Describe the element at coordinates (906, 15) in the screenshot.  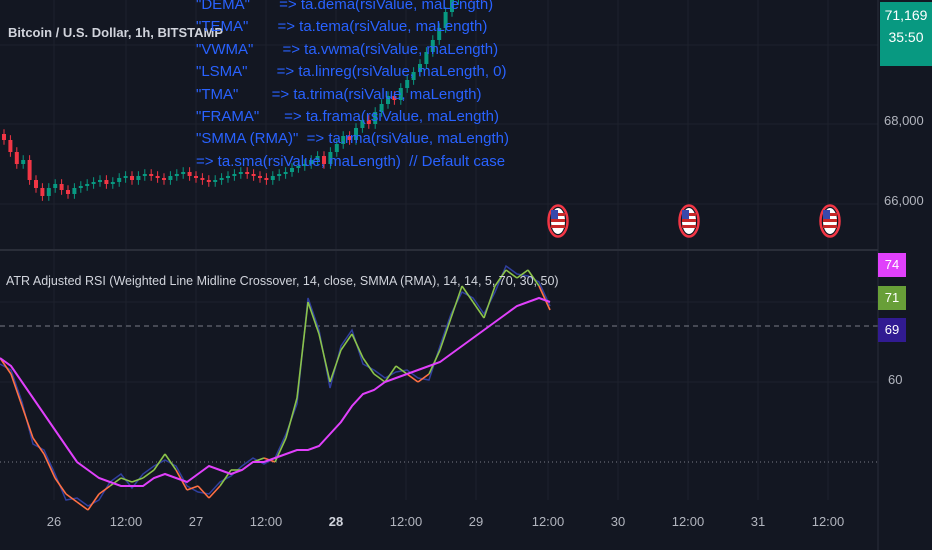
I see `last-price-value: 71,169` at that location.